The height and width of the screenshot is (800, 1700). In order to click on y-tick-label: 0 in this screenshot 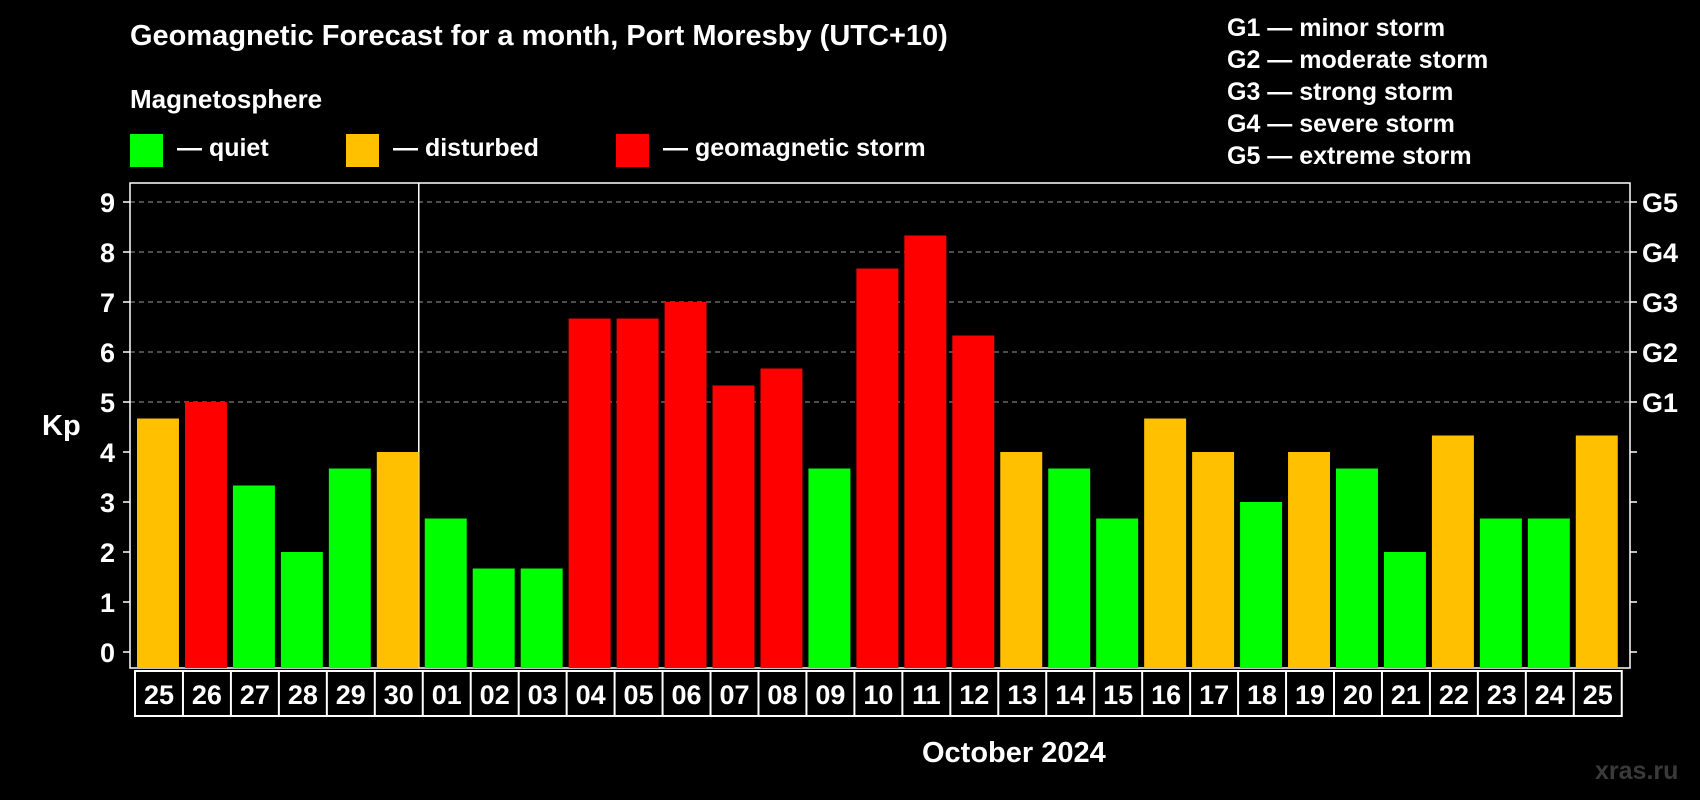, I will do `click(107, 653)`.